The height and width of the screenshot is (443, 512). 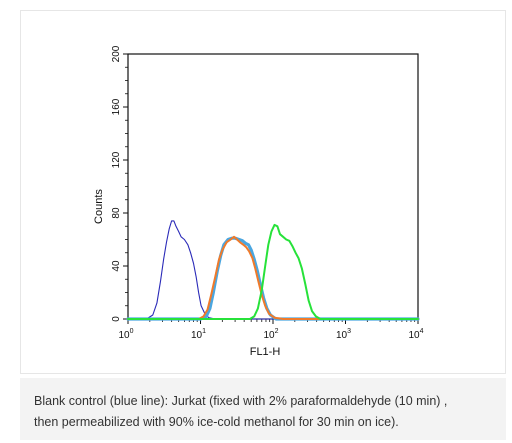 I want to click on y-tick-label: 40, so click(x=116, y=266).